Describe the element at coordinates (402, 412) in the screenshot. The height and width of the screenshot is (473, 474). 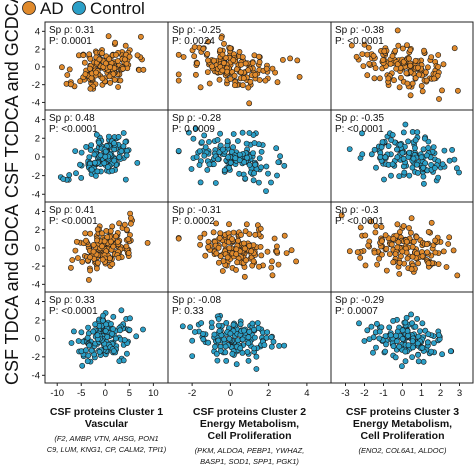
I see `column-title-line: CSF proteins Cluster 3` at that location.